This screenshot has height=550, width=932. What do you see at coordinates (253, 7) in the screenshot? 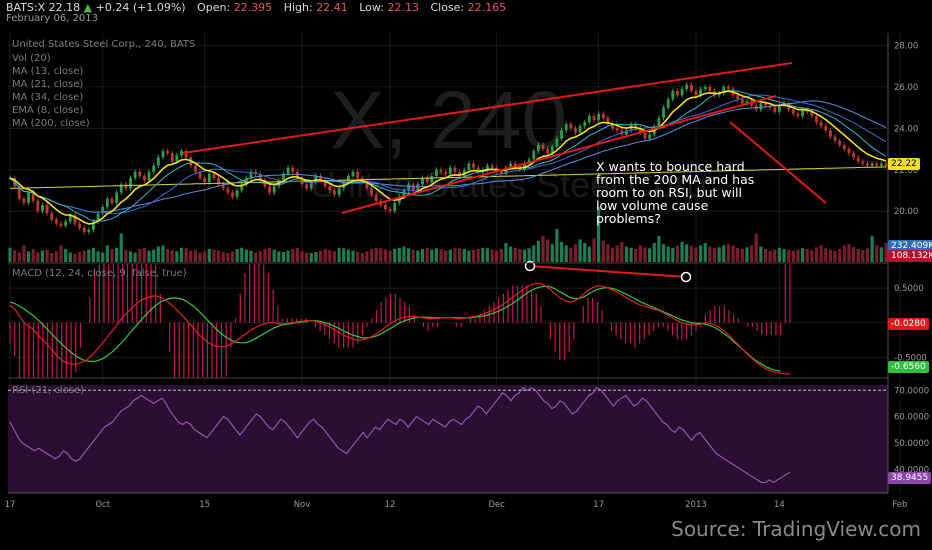
I see `open-value: 22.395` at bounding box center [253, 7].